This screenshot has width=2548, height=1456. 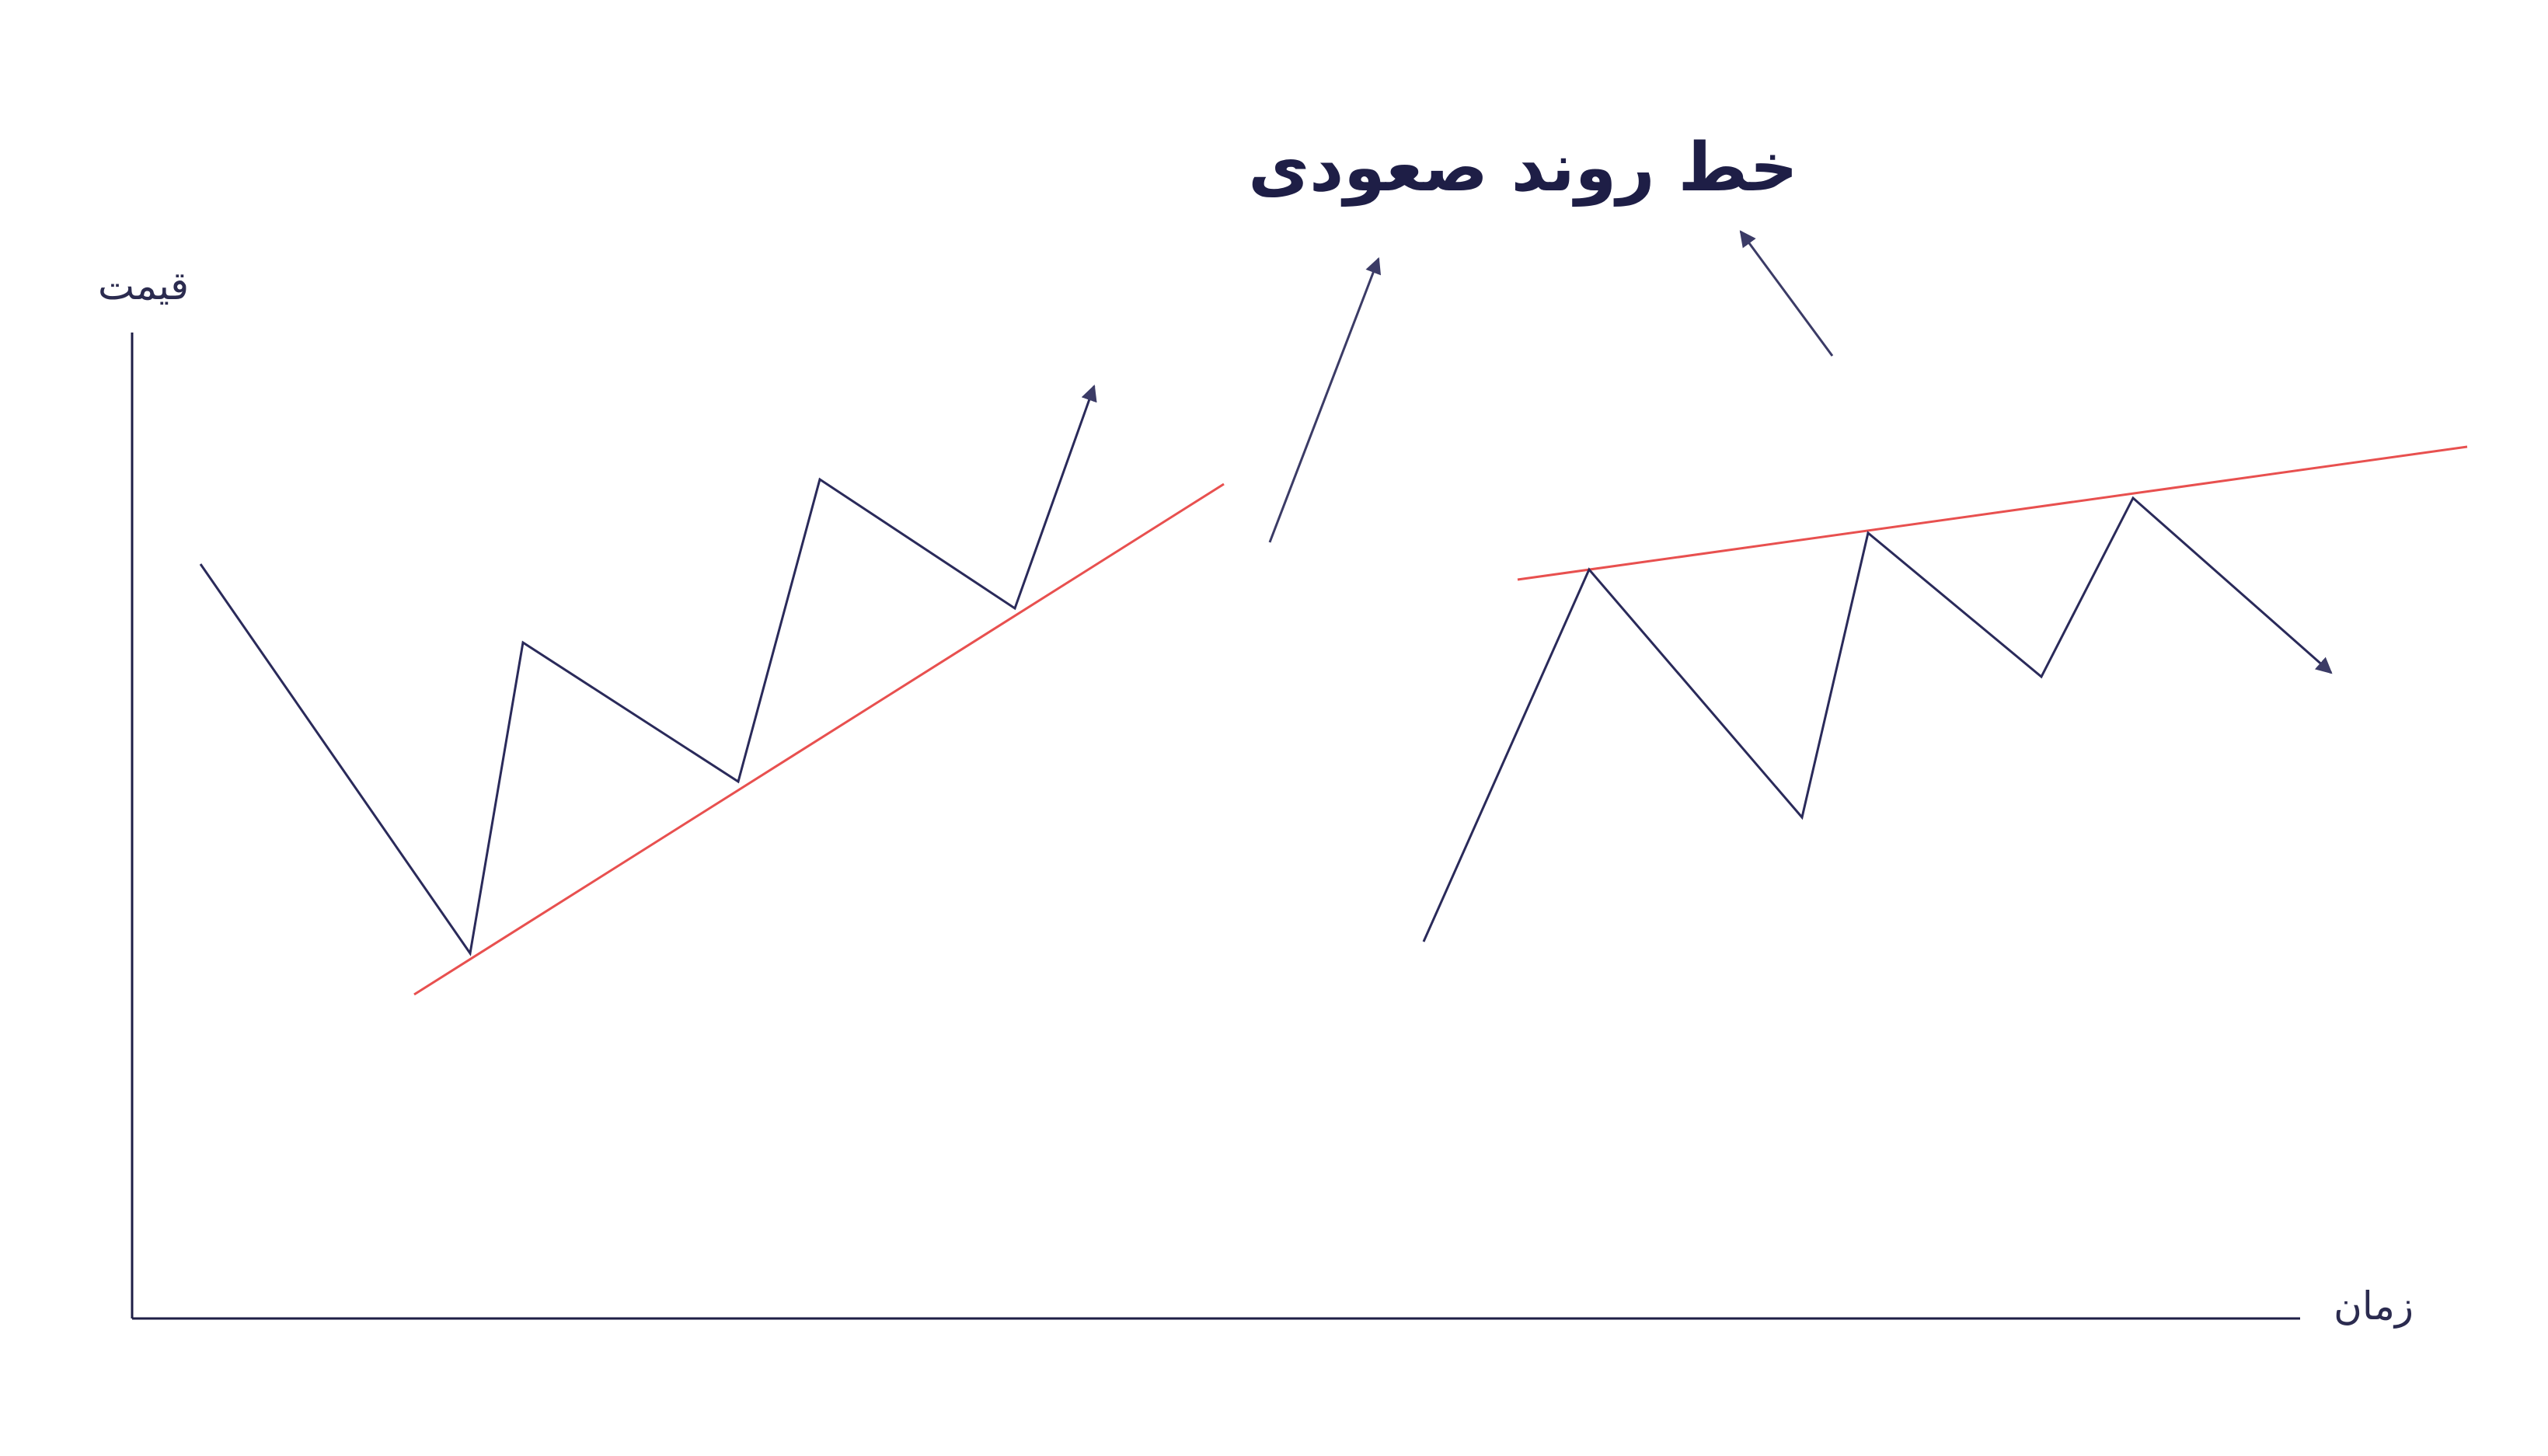 What do you see at coordinates (819, 739) in the screenshot?
I see `support-trendline` at bounding box center [819, 739].